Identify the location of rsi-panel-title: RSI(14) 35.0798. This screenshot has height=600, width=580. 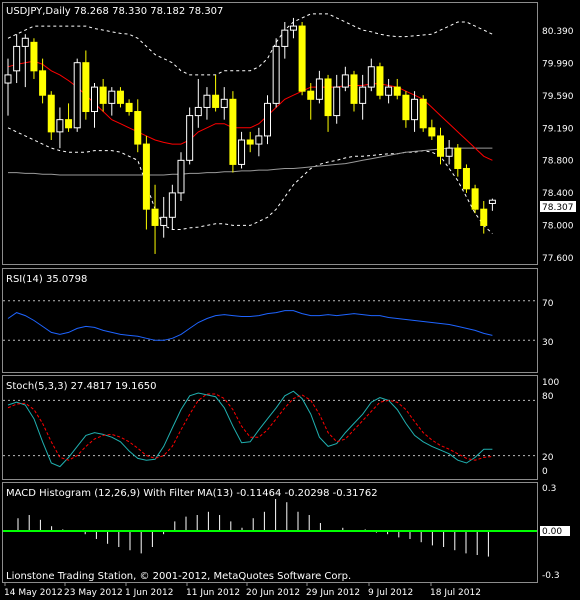
(46, 279).